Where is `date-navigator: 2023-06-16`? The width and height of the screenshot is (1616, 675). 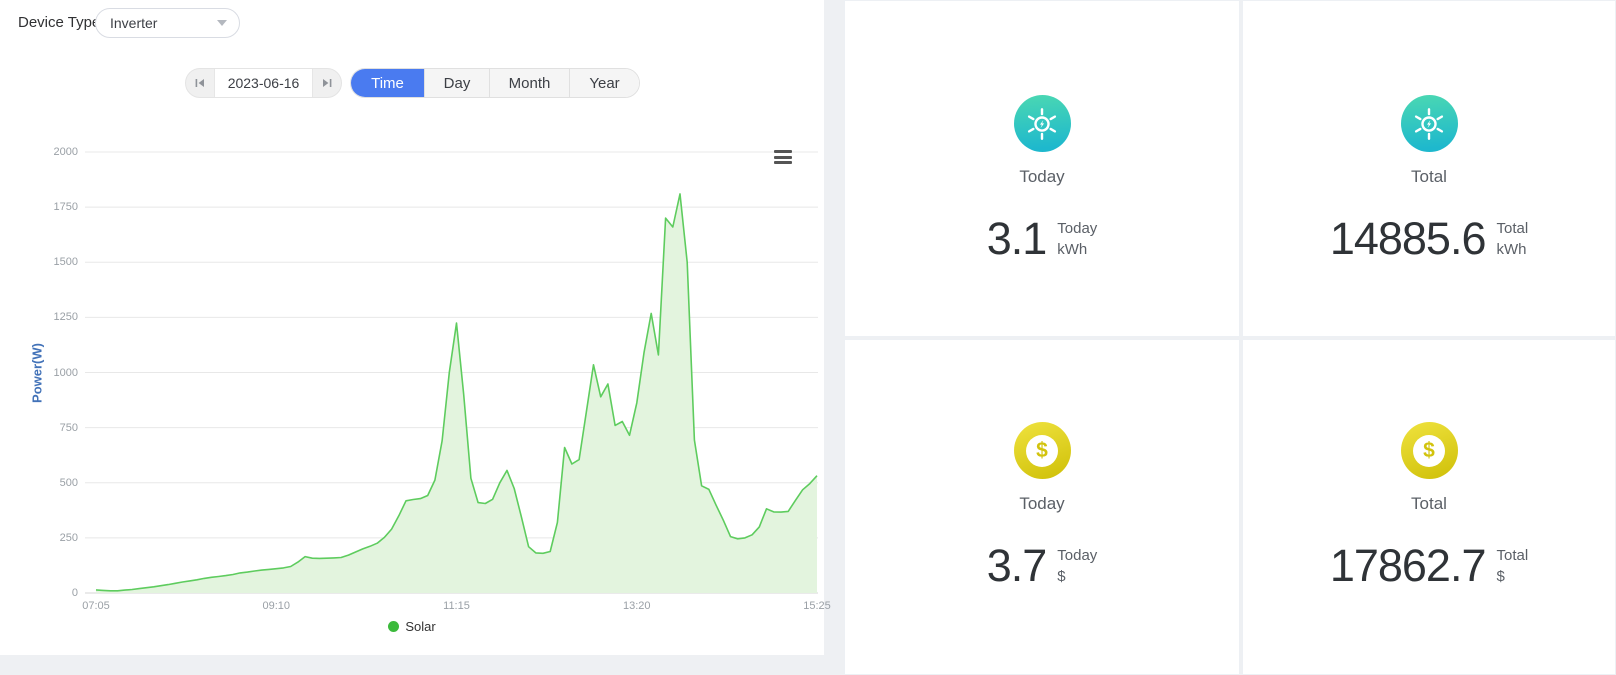
date-navigator: 2023-06-16 is located at coordinates (263, 83).